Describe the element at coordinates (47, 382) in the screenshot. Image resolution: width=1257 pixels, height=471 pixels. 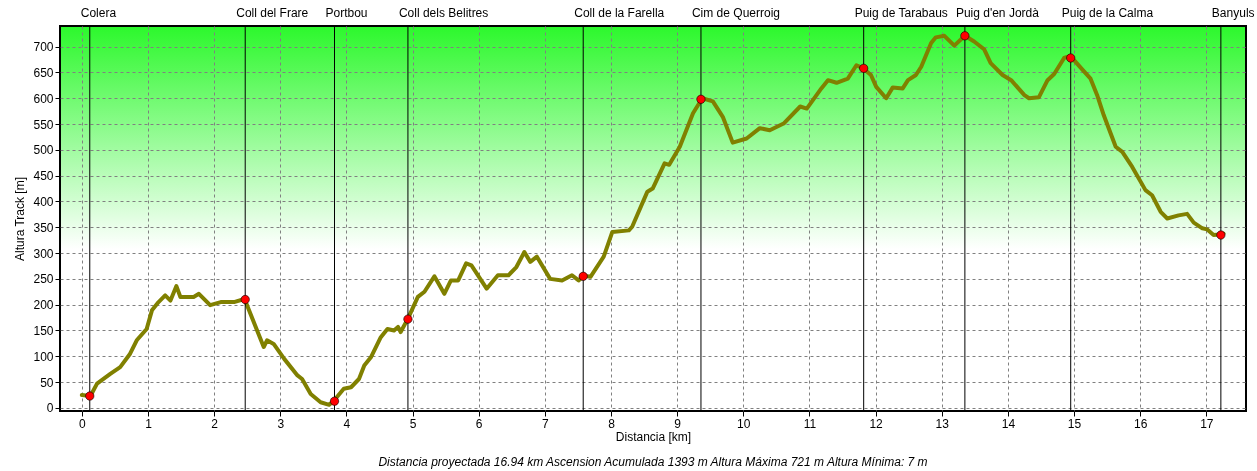
I see `y-tick-label: 50` at that location.